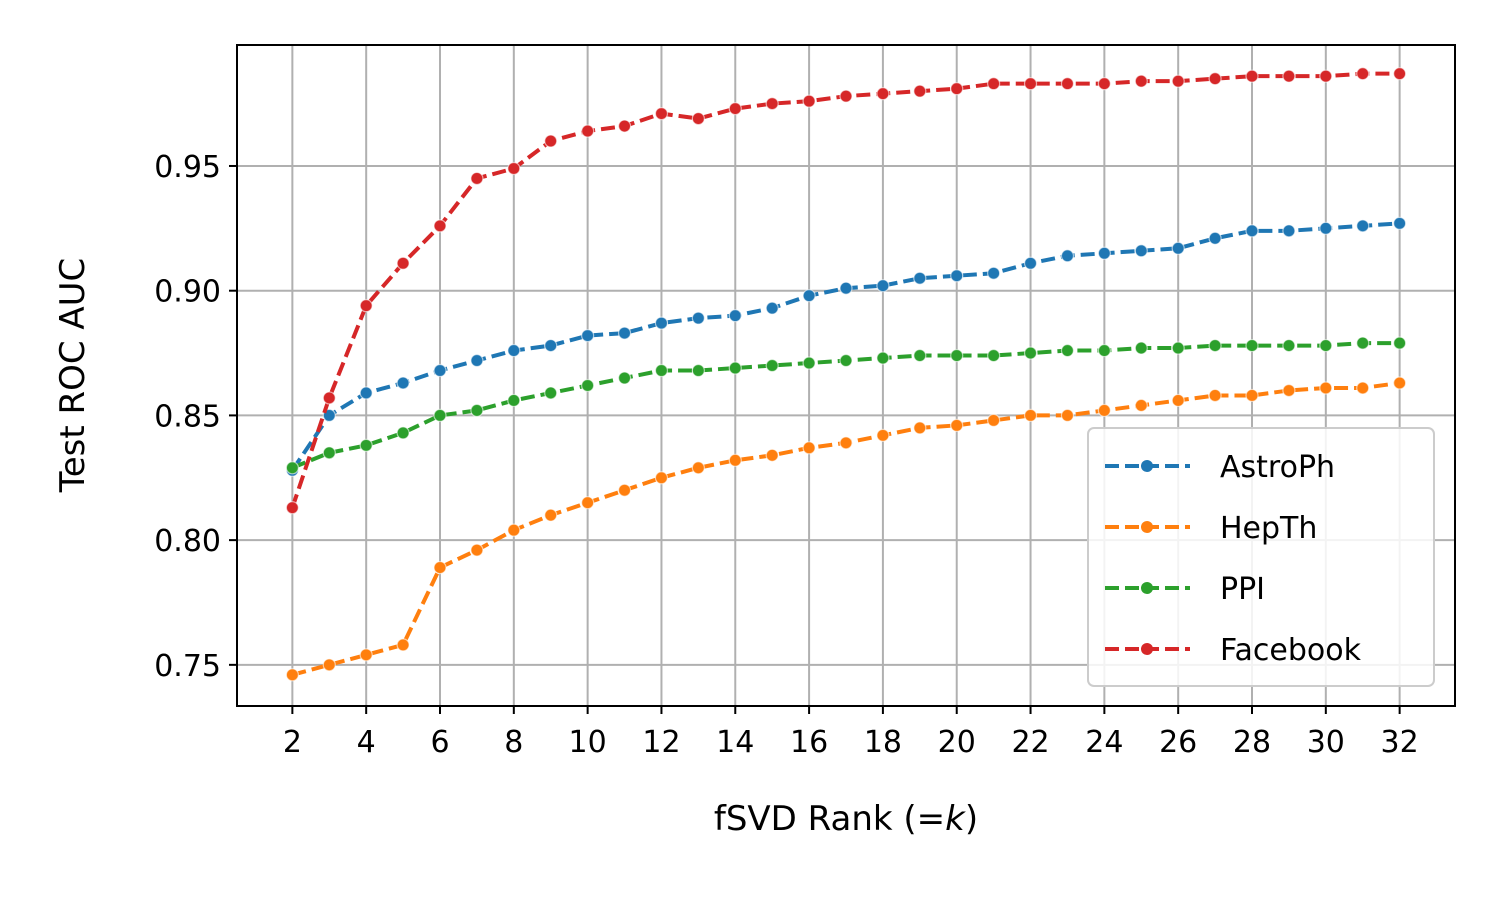  Describe the element at coordinates (439, 742) in the screenshot. I see `x-tick-label: 6` at that location.